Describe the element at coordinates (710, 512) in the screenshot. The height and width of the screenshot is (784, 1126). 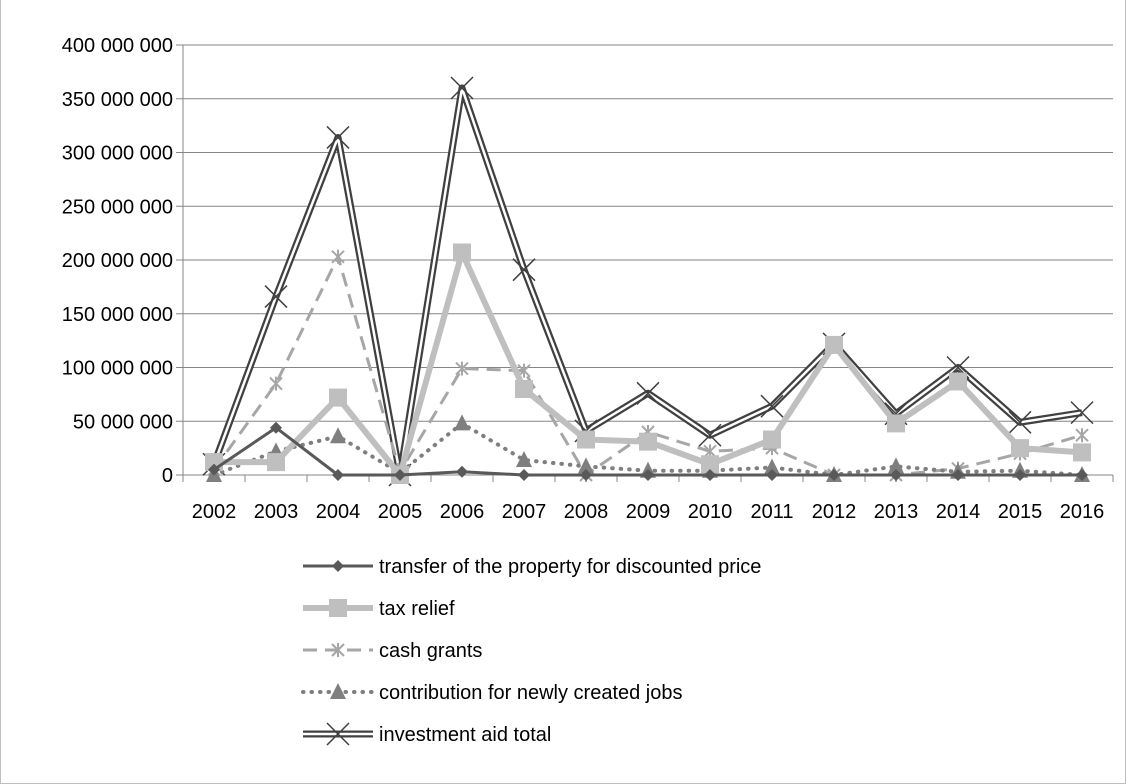
I see `x-tick-label: 2010` at that location.